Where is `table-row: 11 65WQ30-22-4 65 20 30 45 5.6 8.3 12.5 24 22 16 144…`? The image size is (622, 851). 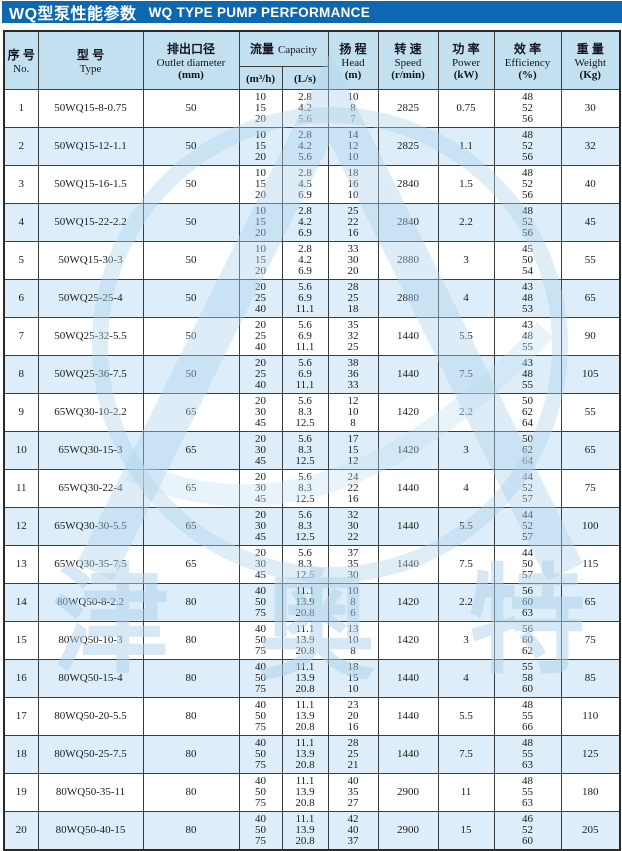 table-row: 11 65WQ30-22-4 65 20 30 45 5.6 8.3 12.5 24 22 16 144… is located at coordinates (312, 488).